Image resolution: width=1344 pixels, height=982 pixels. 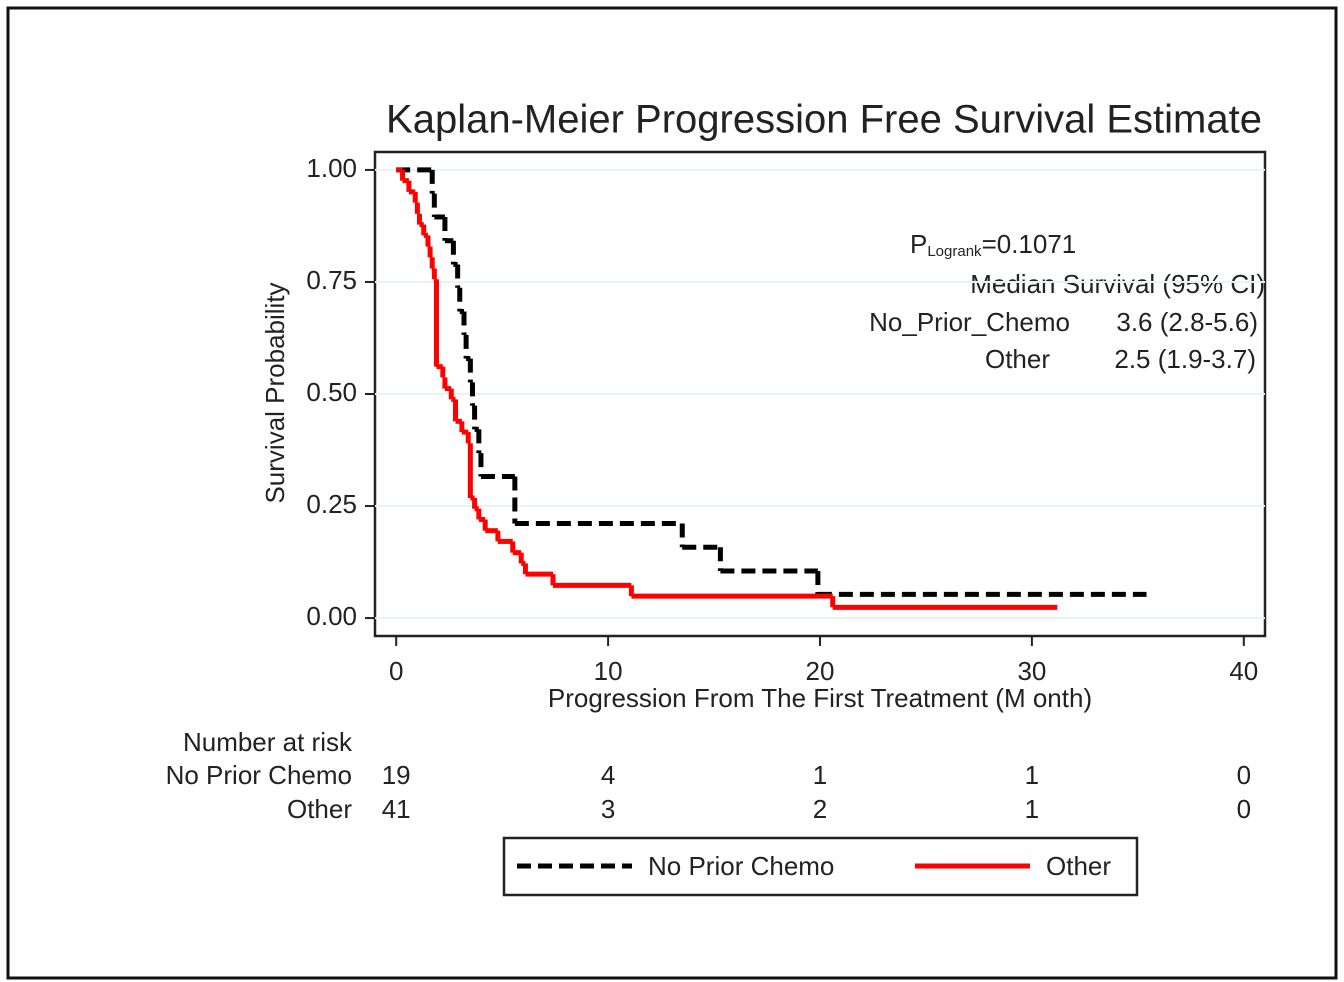 I want to click on median-value: 2.5 (1.9-3.7), so click(x=1185, y=359).